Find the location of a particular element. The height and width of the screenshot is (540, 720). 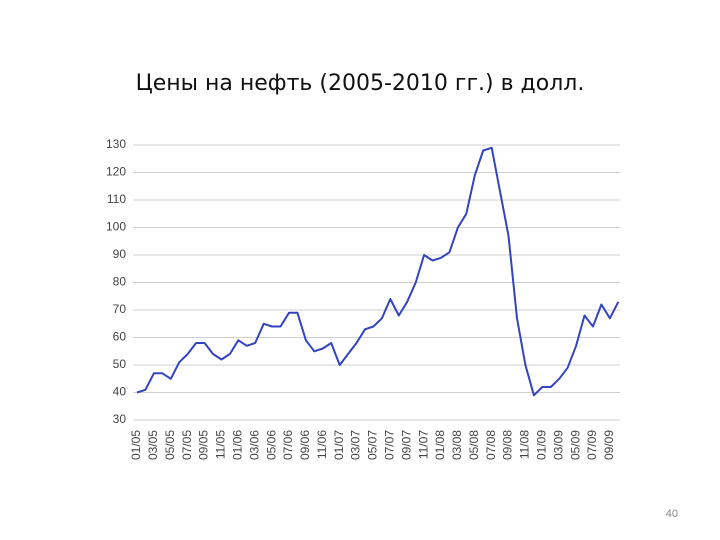

x-tick-label: 03/08 is located at coordinates (457, 445).